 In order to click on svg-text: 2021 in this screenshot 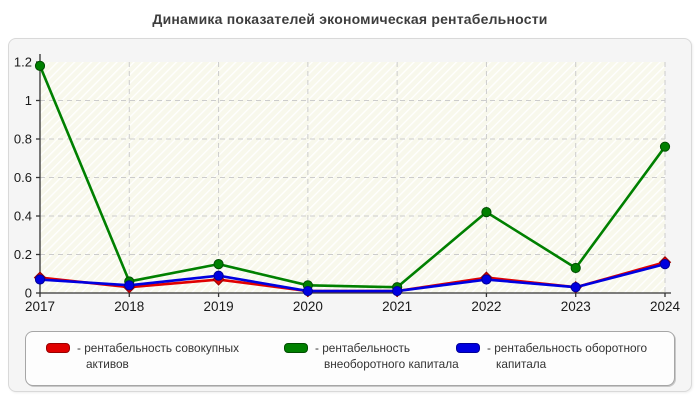, I will do `click(397, 306)`.